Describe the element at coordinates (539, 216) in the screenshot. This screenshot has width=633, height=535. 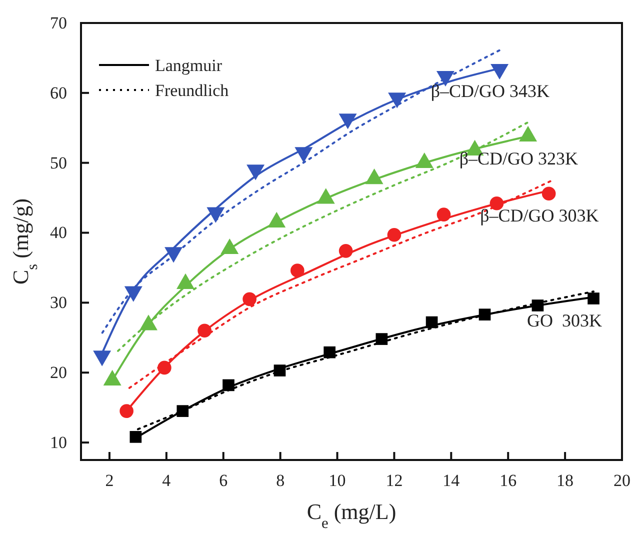
I see `series-label: β–CD/GO 303K` at that location.